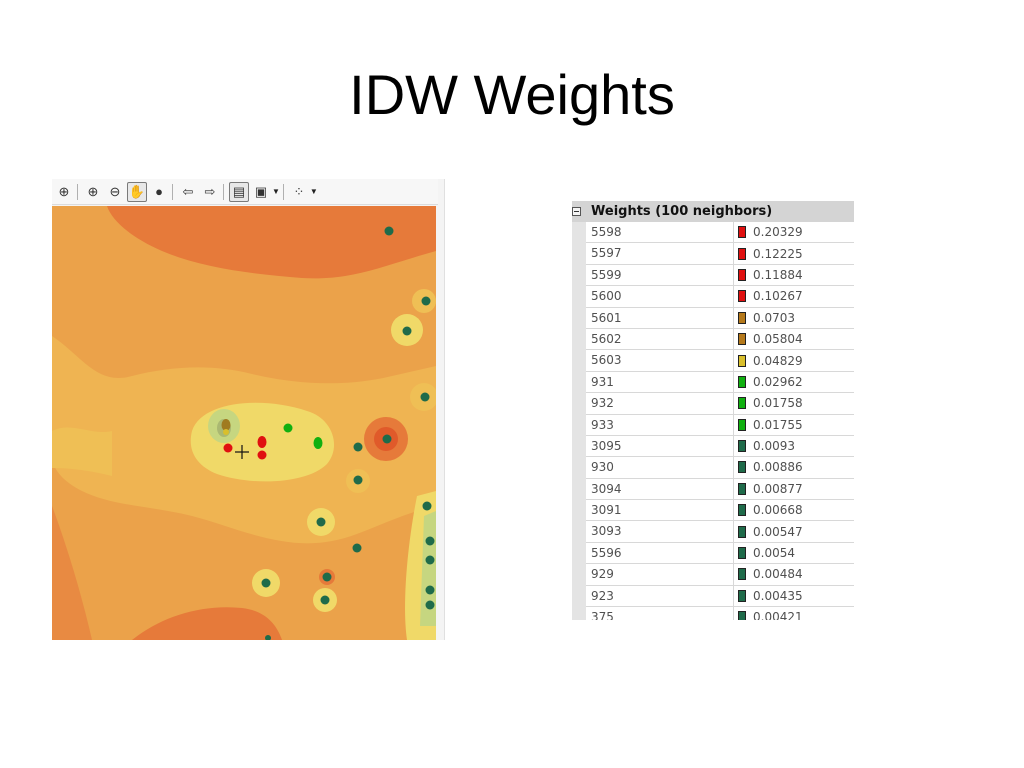 The height and width of the screenshot is (768, 1024). Describe the element at coordinates (660, 613) in the screenshot. I see `neighbor-id-cell: 375` at that location.